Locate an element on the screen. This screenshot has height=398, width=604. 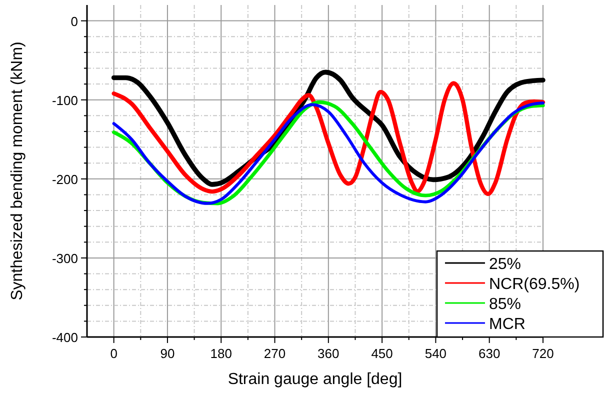
x-tick-label: 630 is located at coordinates (489, 353).